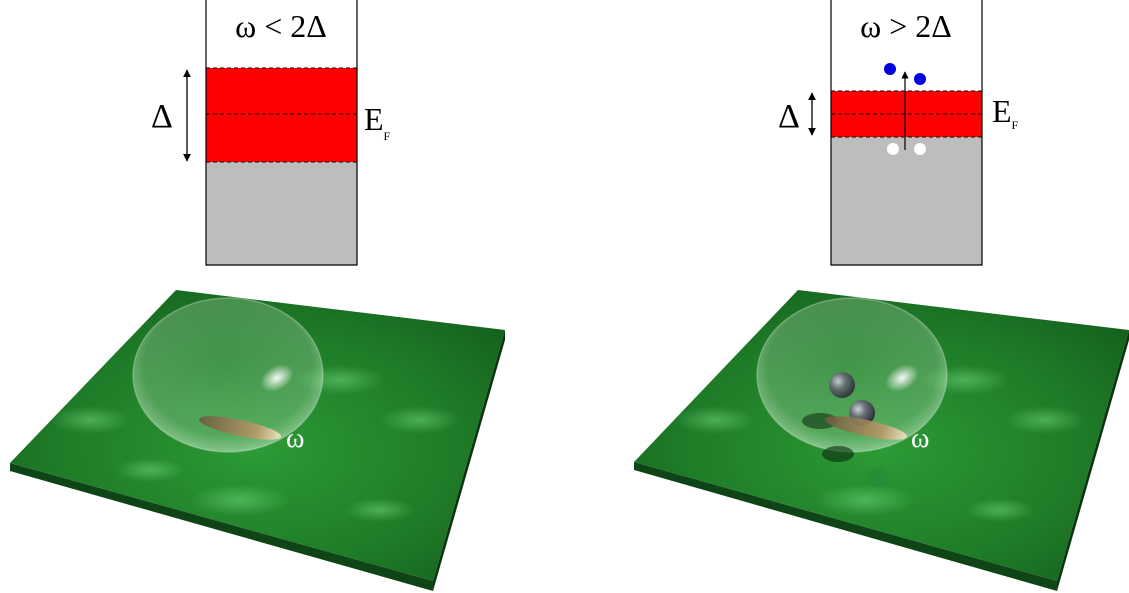  I want to click on band-diagram-left: Δ ω < 2Δ EF, so click(271, 133).